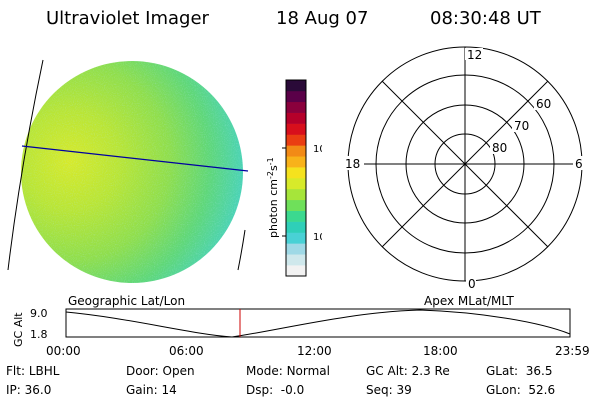  I want to click on altitude-tick-1-8: 1.8, so click(39, 334).